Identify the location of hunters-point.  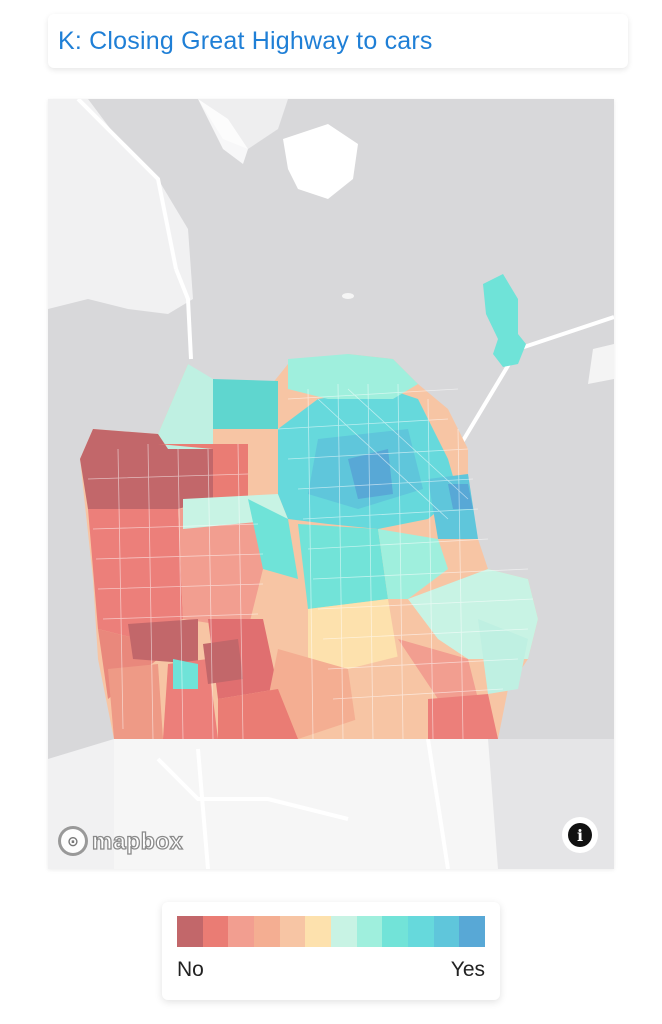
(503, 656).